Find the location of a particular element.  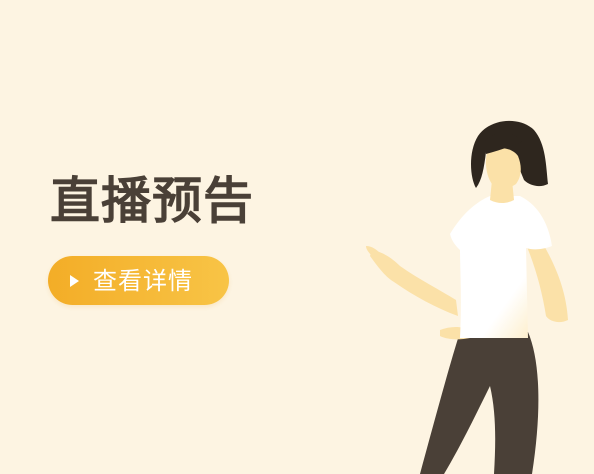

view-details-button: 查看详情 is located at coordinates (138, 280).